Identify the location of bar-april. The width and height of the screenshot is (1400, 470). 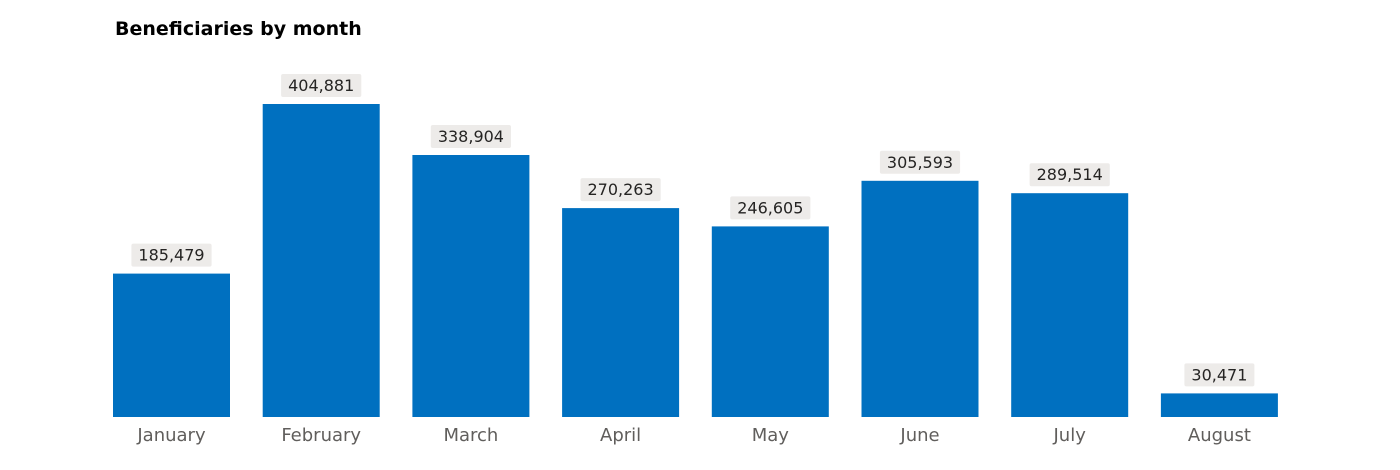
(621, 312).